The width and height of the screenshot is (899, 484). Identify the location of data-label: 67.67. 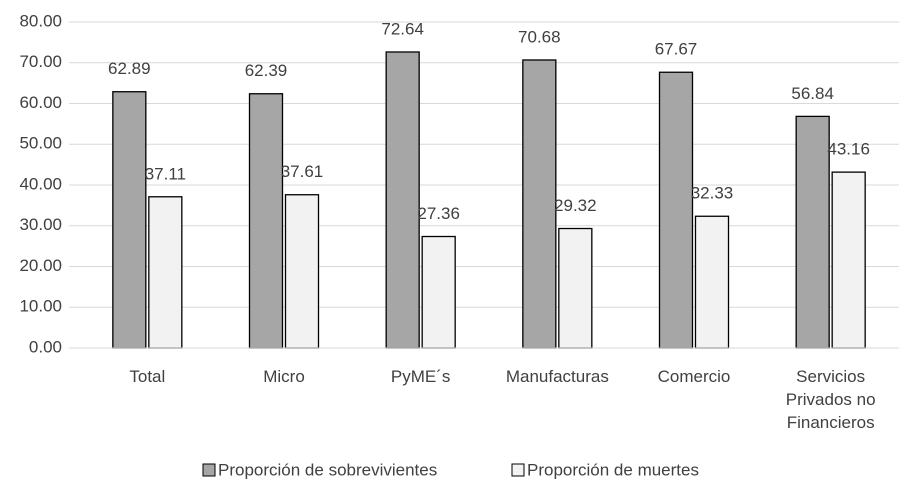
(676, 49).